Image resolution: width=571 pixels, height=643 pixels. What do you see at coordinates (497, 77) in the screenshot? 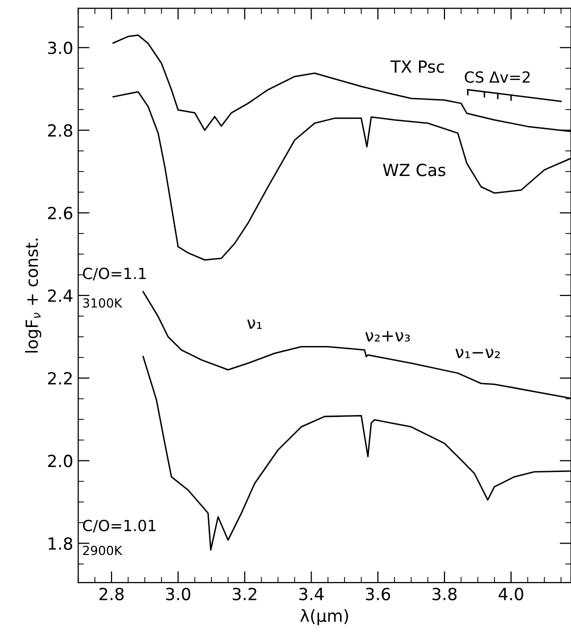
I see `annotation: CS Δv=2` at bounding box center [497, 77].